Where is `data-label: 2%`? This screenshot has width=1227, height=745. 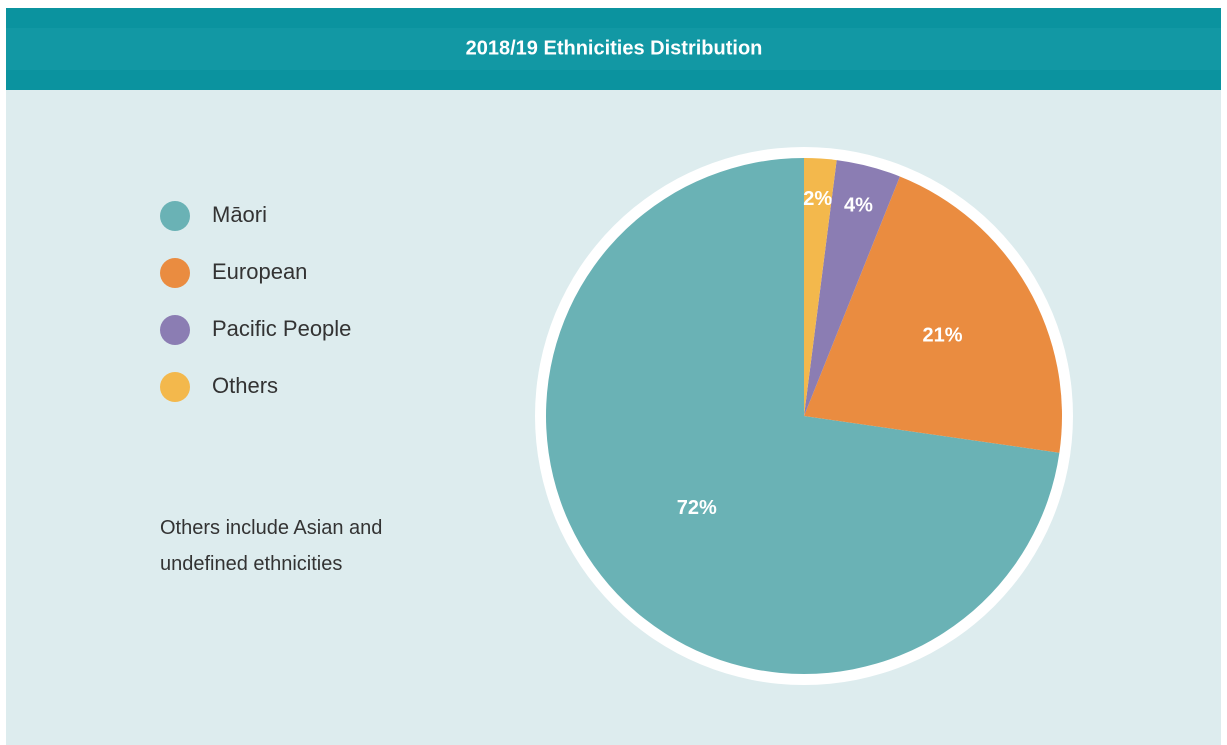
data-label: 2% is located at coordinates (817, 199).